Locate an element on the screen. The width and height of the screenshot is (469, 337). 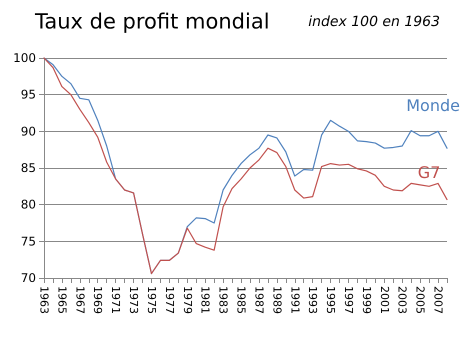
x-tick-label: 2007 is located at coordinates (438, 300).